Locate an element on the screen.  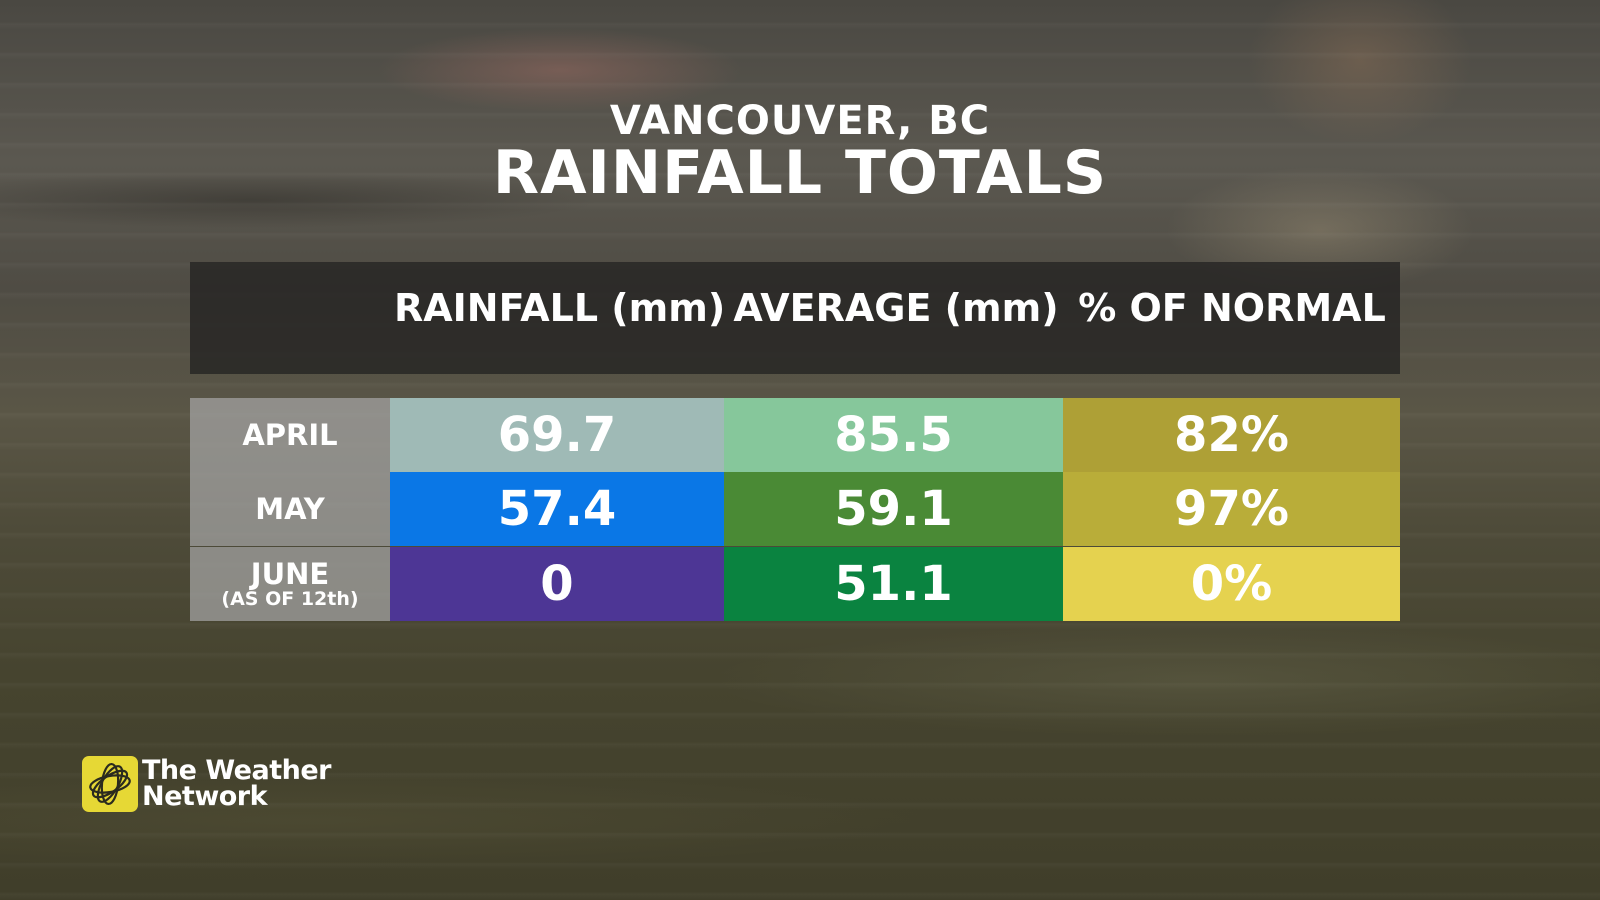
row-label-april: APRIL is located at coordinates (290, 435).